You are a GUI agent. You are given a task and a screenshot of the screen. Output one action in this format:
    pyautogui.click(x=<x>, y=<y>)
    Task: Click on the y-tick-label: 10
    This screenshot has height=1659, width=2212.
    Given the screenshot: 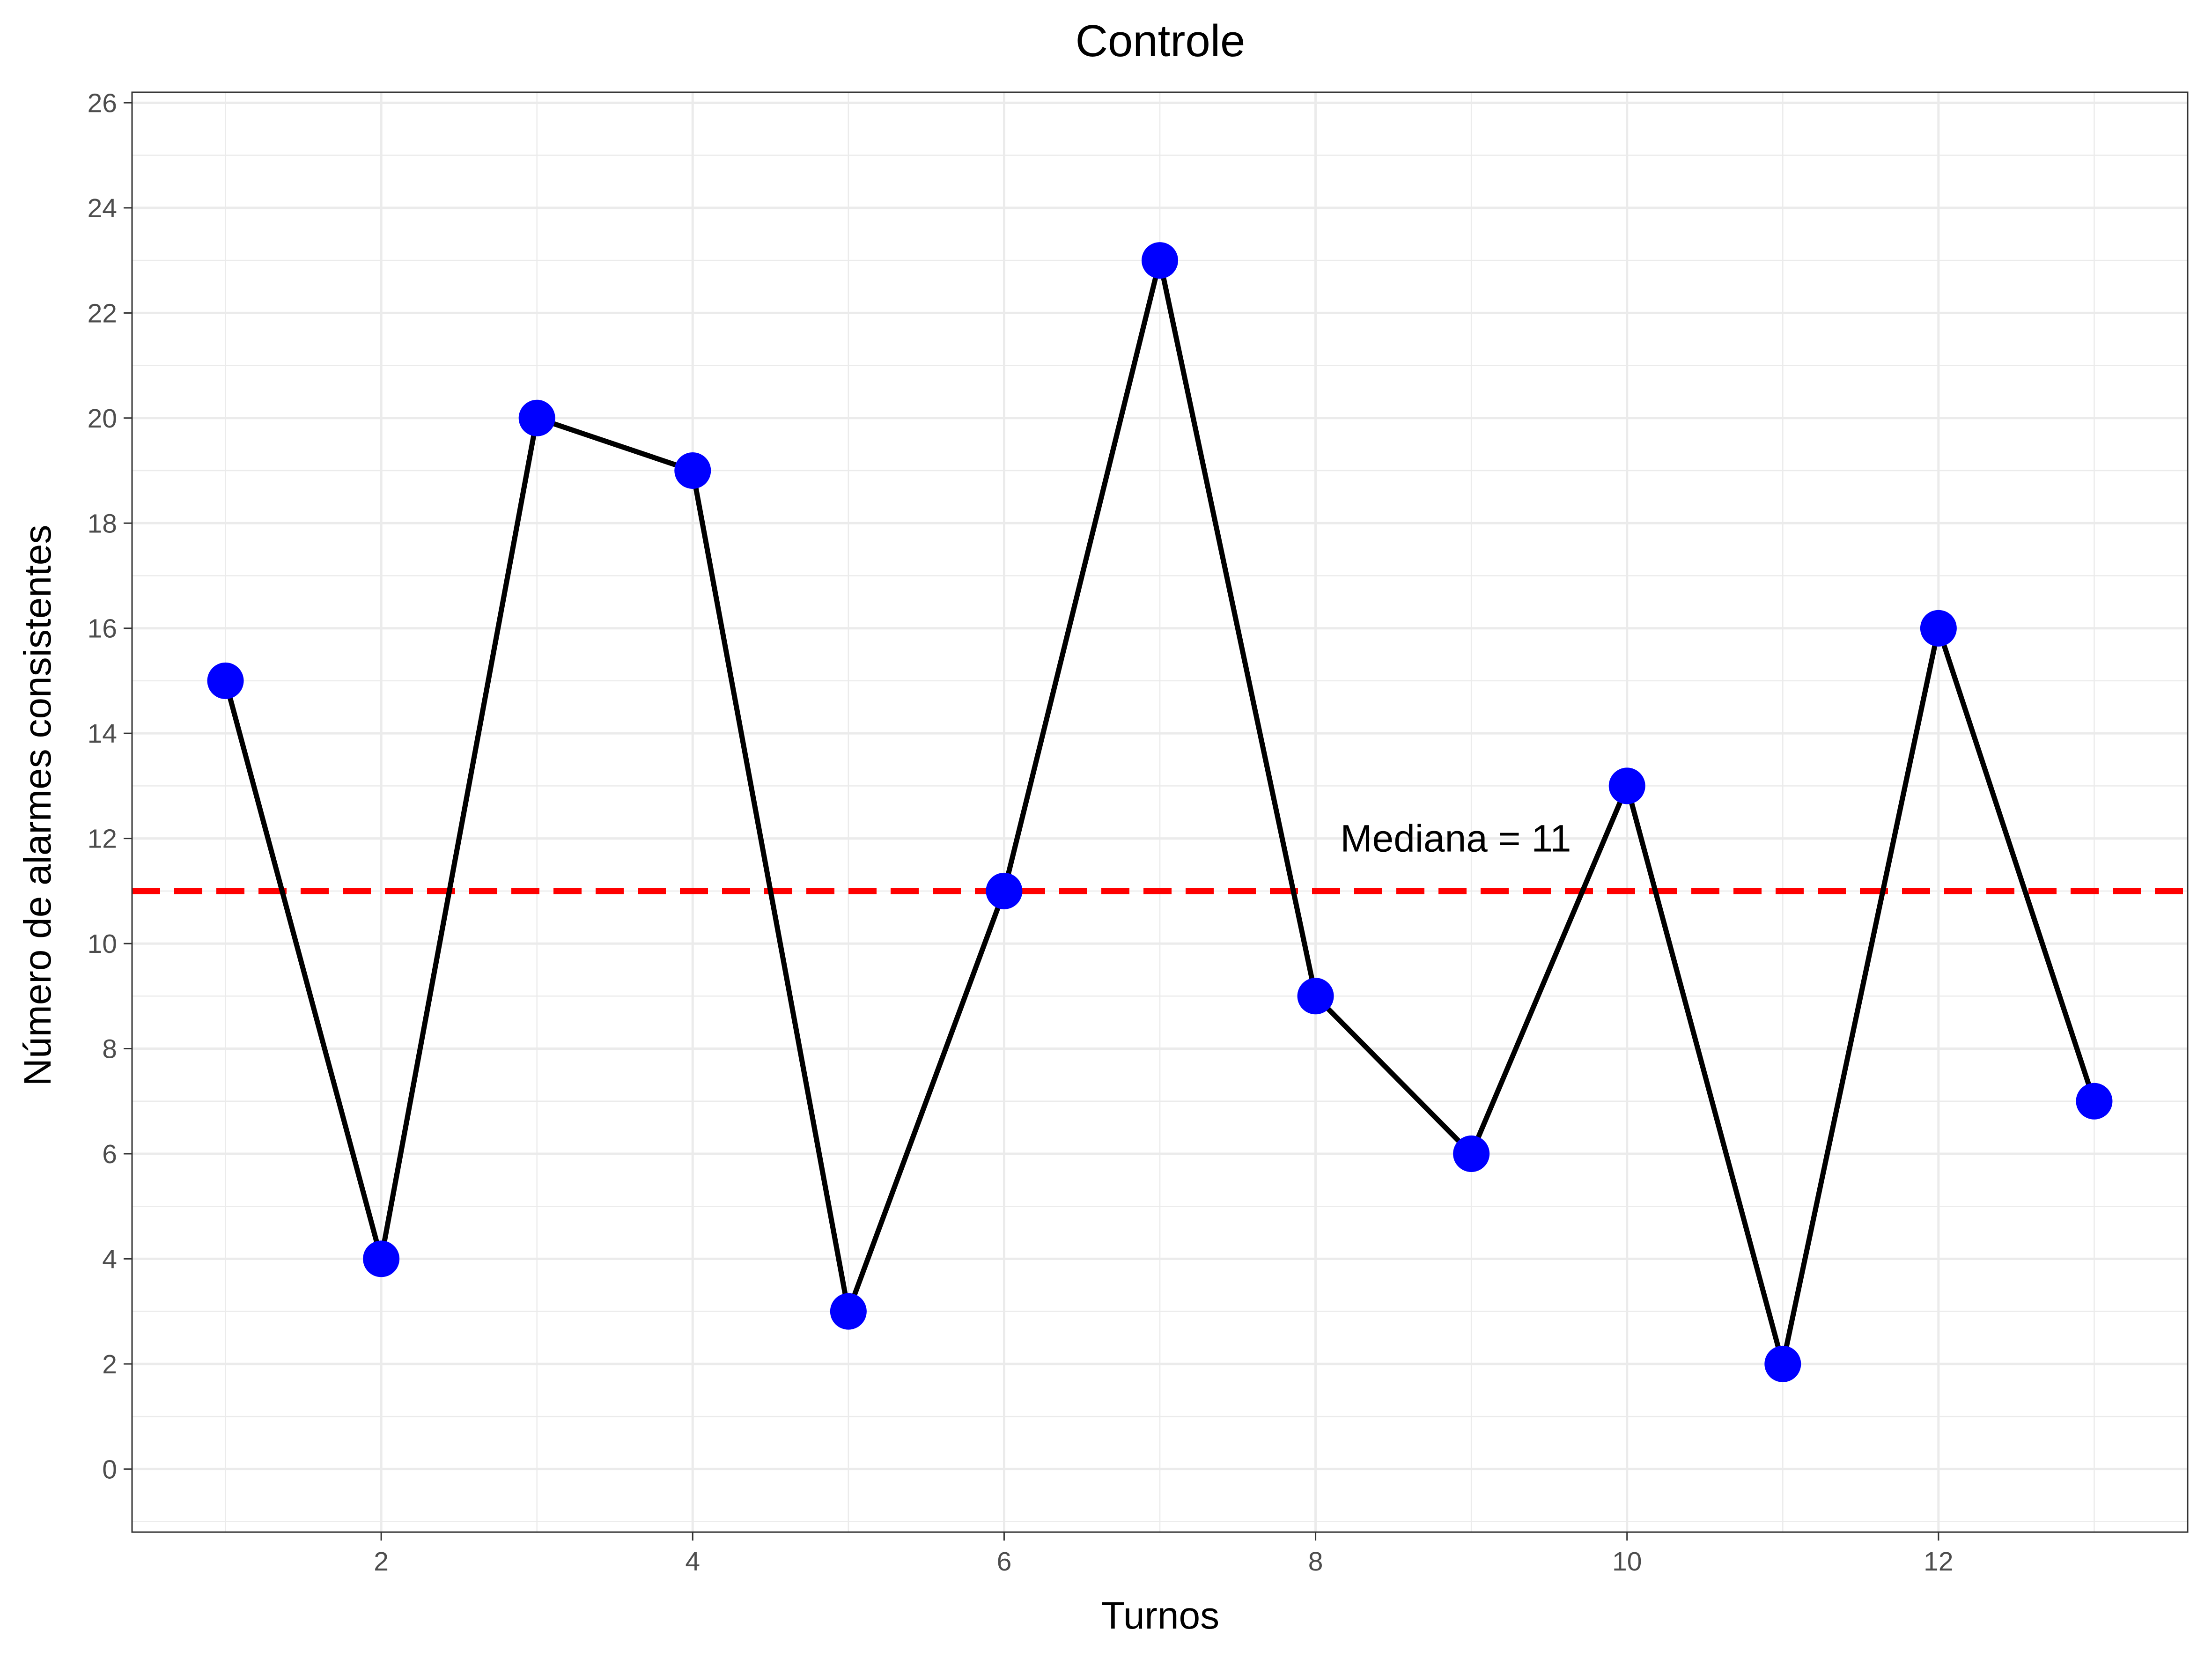 What is the action you would take?
    pyautogui.click(x=102, y=944)
    